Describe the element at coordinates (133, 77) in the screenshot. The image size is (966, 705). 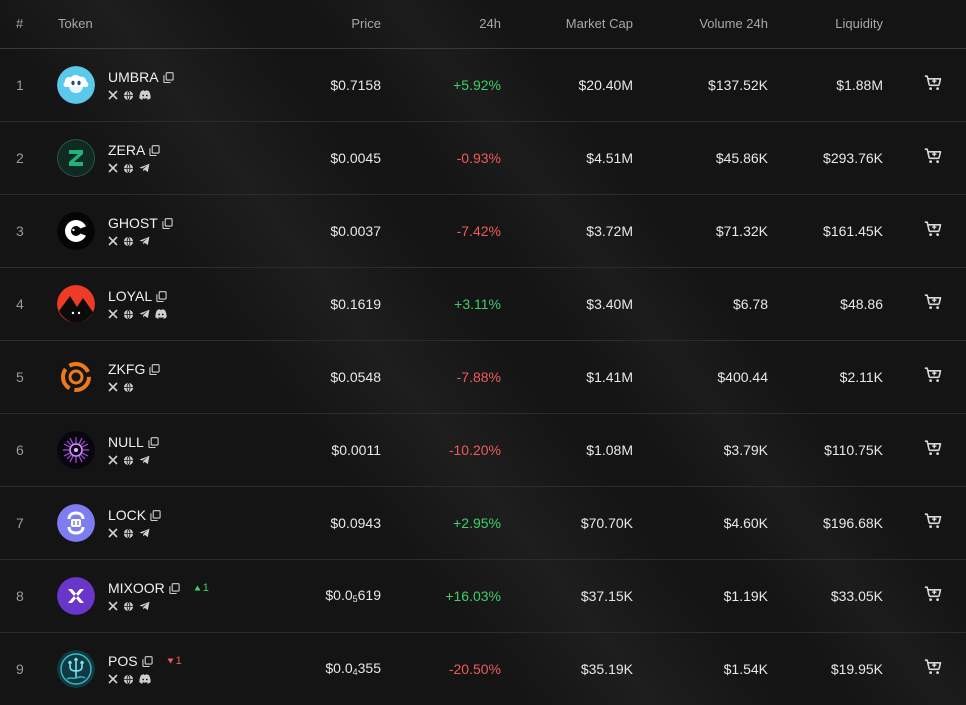
I see `token-name: UMBRA` at that location.